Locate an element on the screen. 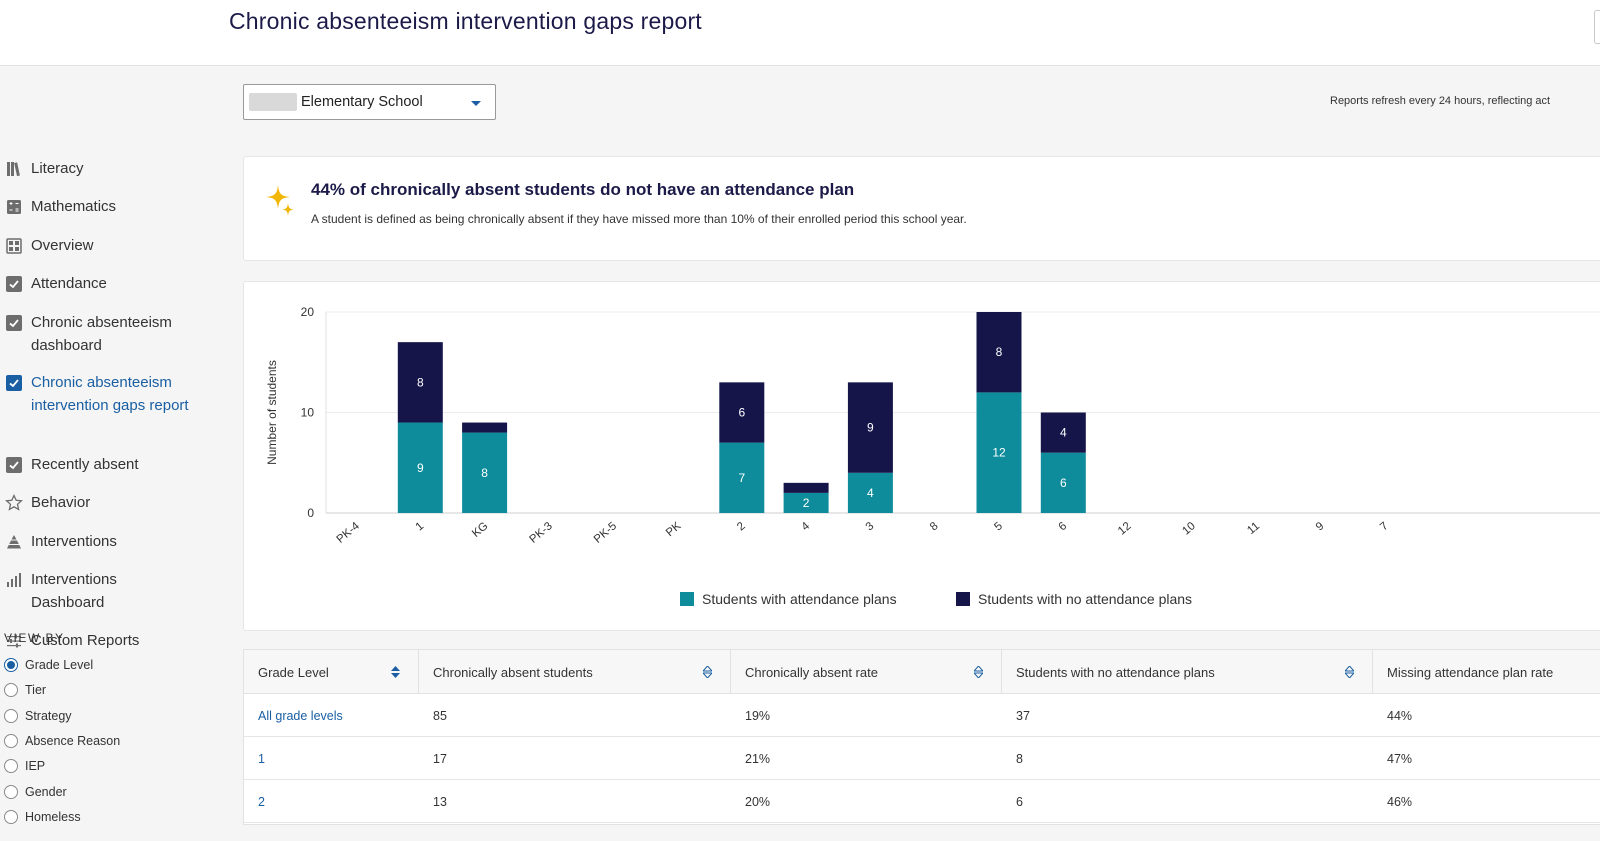  sidebar-item-label: Literacy is located at coordinates (57, 168).